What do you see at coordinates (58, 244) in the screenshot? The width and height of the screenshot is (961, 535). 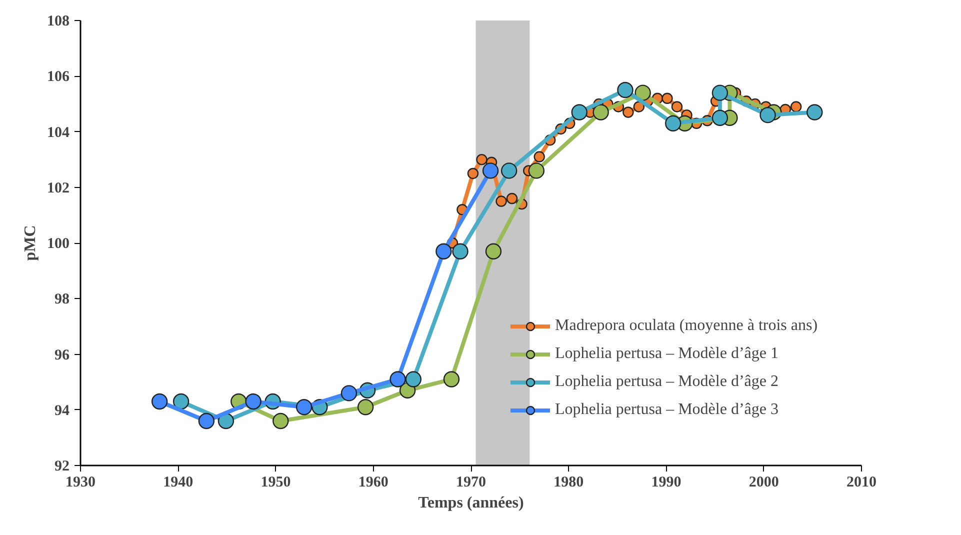 I see `y-tick-label: 100` at bounding box center [58, 244].